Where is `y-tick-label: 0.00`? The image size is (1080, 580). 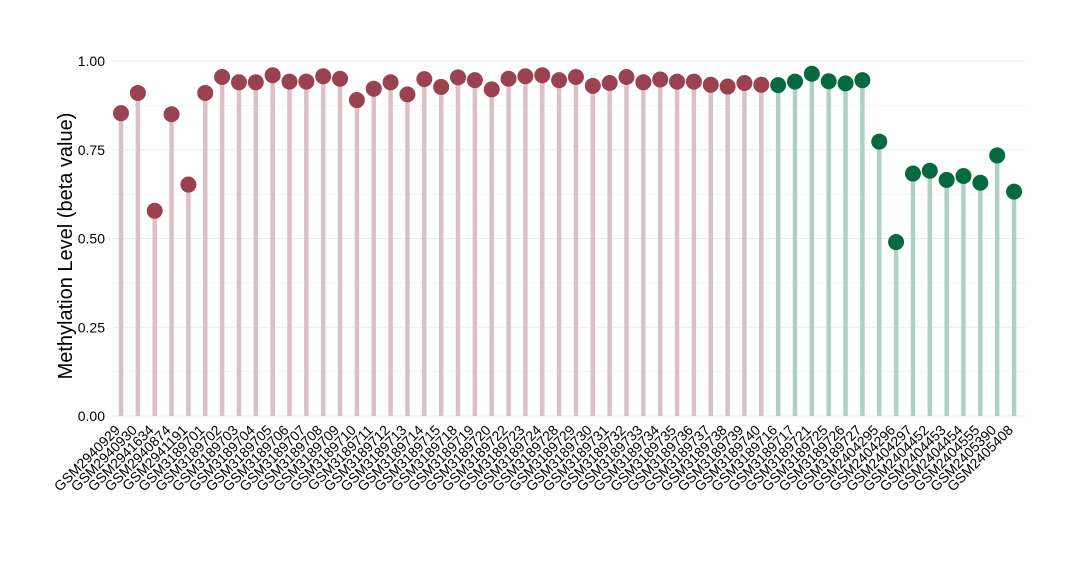
y-tick-label: 0.00 is located at coordinates (91, 416).